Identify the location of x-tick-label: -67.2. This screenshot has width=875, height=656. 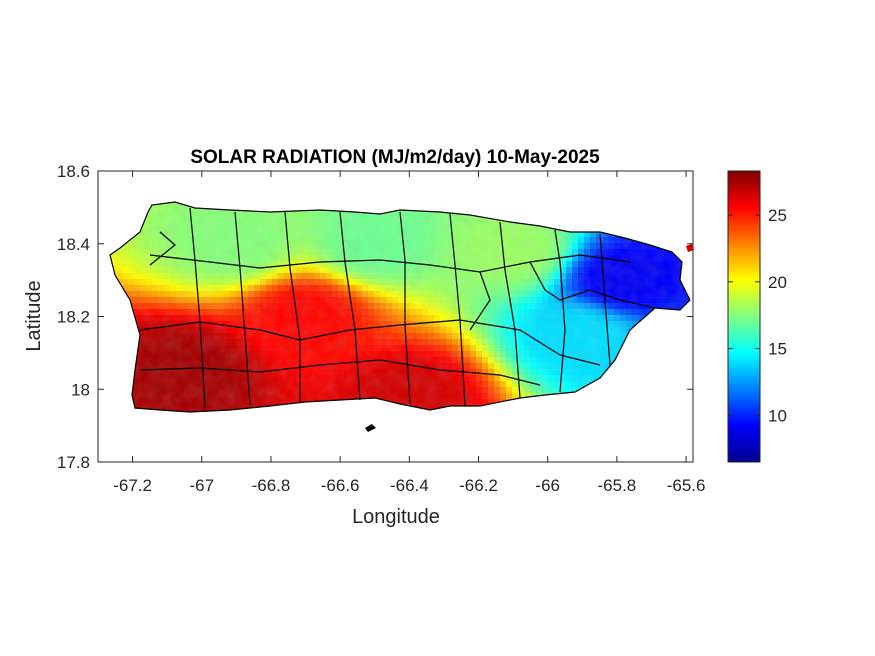
(132, 485).